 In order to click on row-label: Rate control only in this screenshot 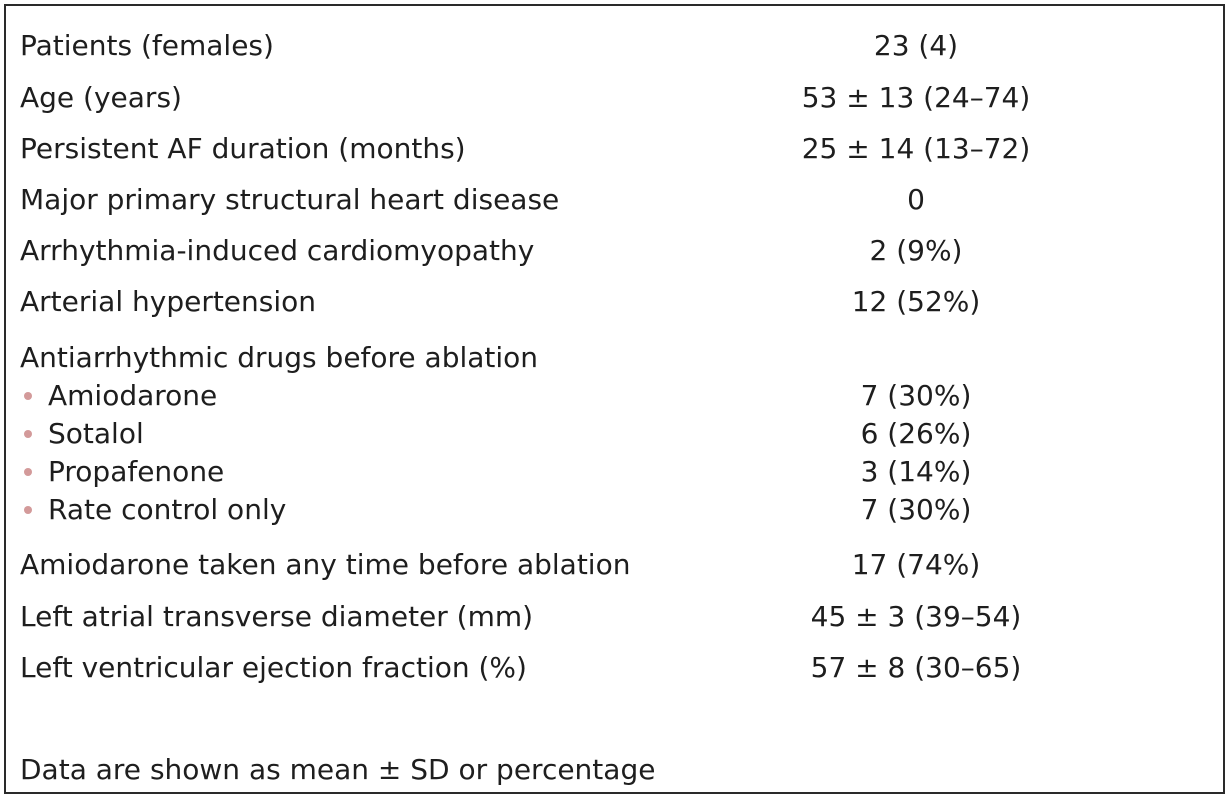, I will do `click(167, 509)`.